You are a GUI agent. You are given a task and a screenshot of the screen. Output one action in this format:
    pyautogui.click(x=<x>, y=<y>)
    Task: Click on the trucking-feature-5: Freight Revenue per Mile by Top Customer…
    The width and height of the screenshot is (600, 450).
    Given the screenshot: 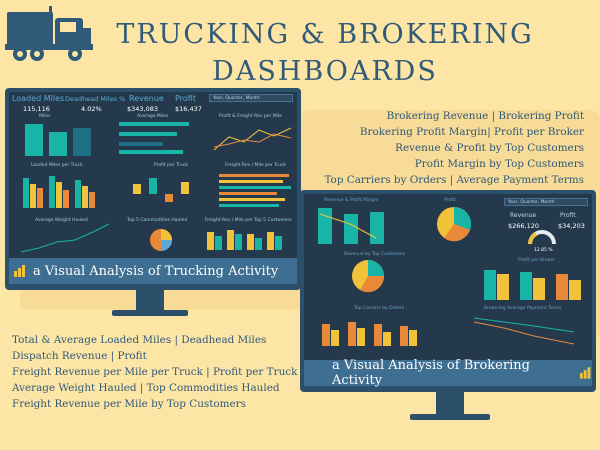 What is the action you would take?
    pyautogui.click(x=129, y=404)
    